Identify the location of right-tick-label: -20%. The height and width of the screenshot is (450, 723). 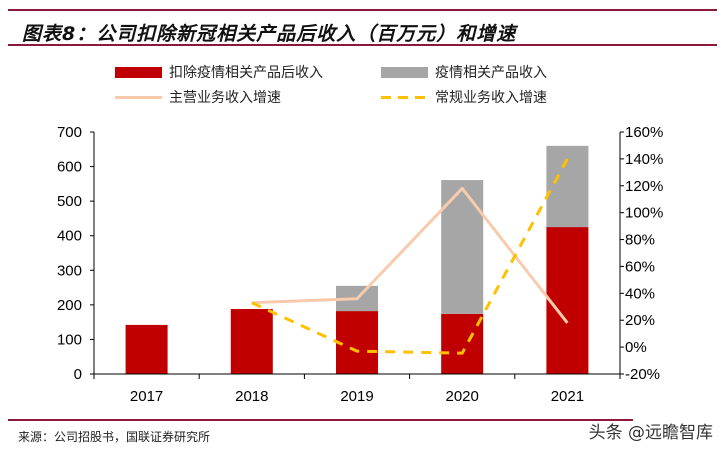
(642, 374).